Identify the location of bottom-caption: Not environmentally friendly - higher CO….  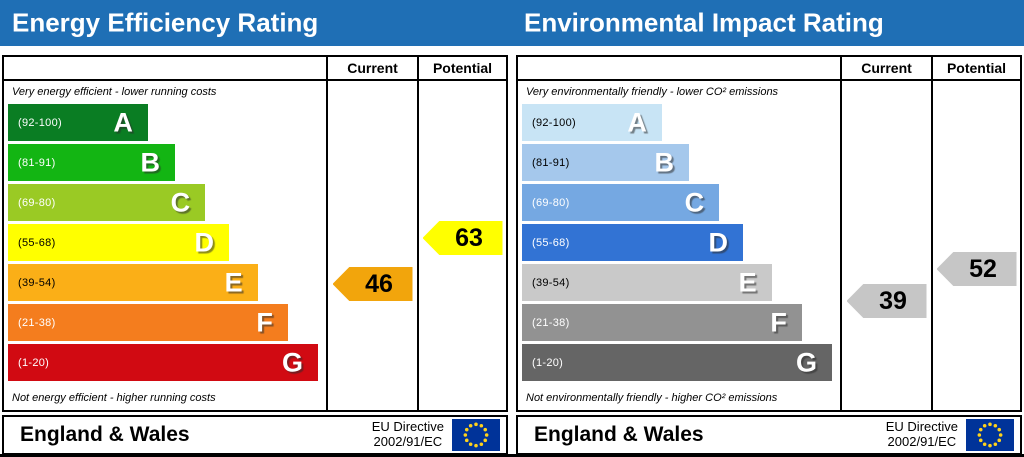
(652, 398).